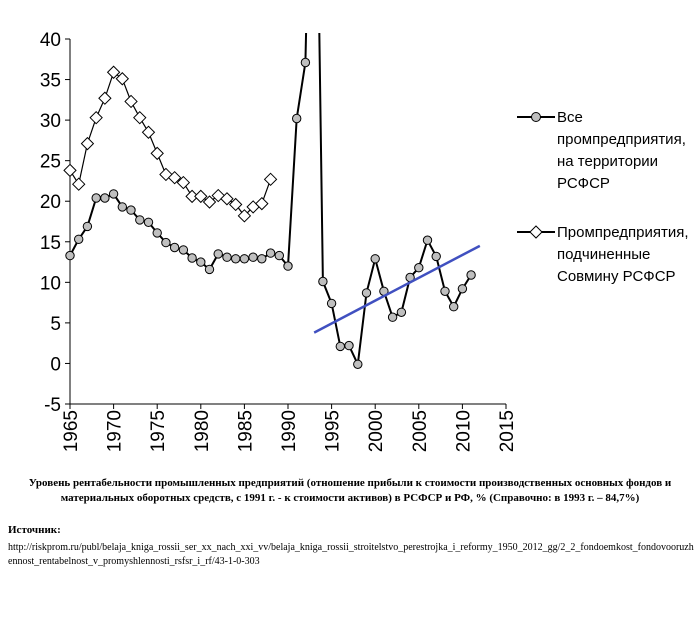 The image size is (700, 626). Describe the element at coordinates (50, 81) in the screenshot. I see `y-tick-label: 35` at that location.